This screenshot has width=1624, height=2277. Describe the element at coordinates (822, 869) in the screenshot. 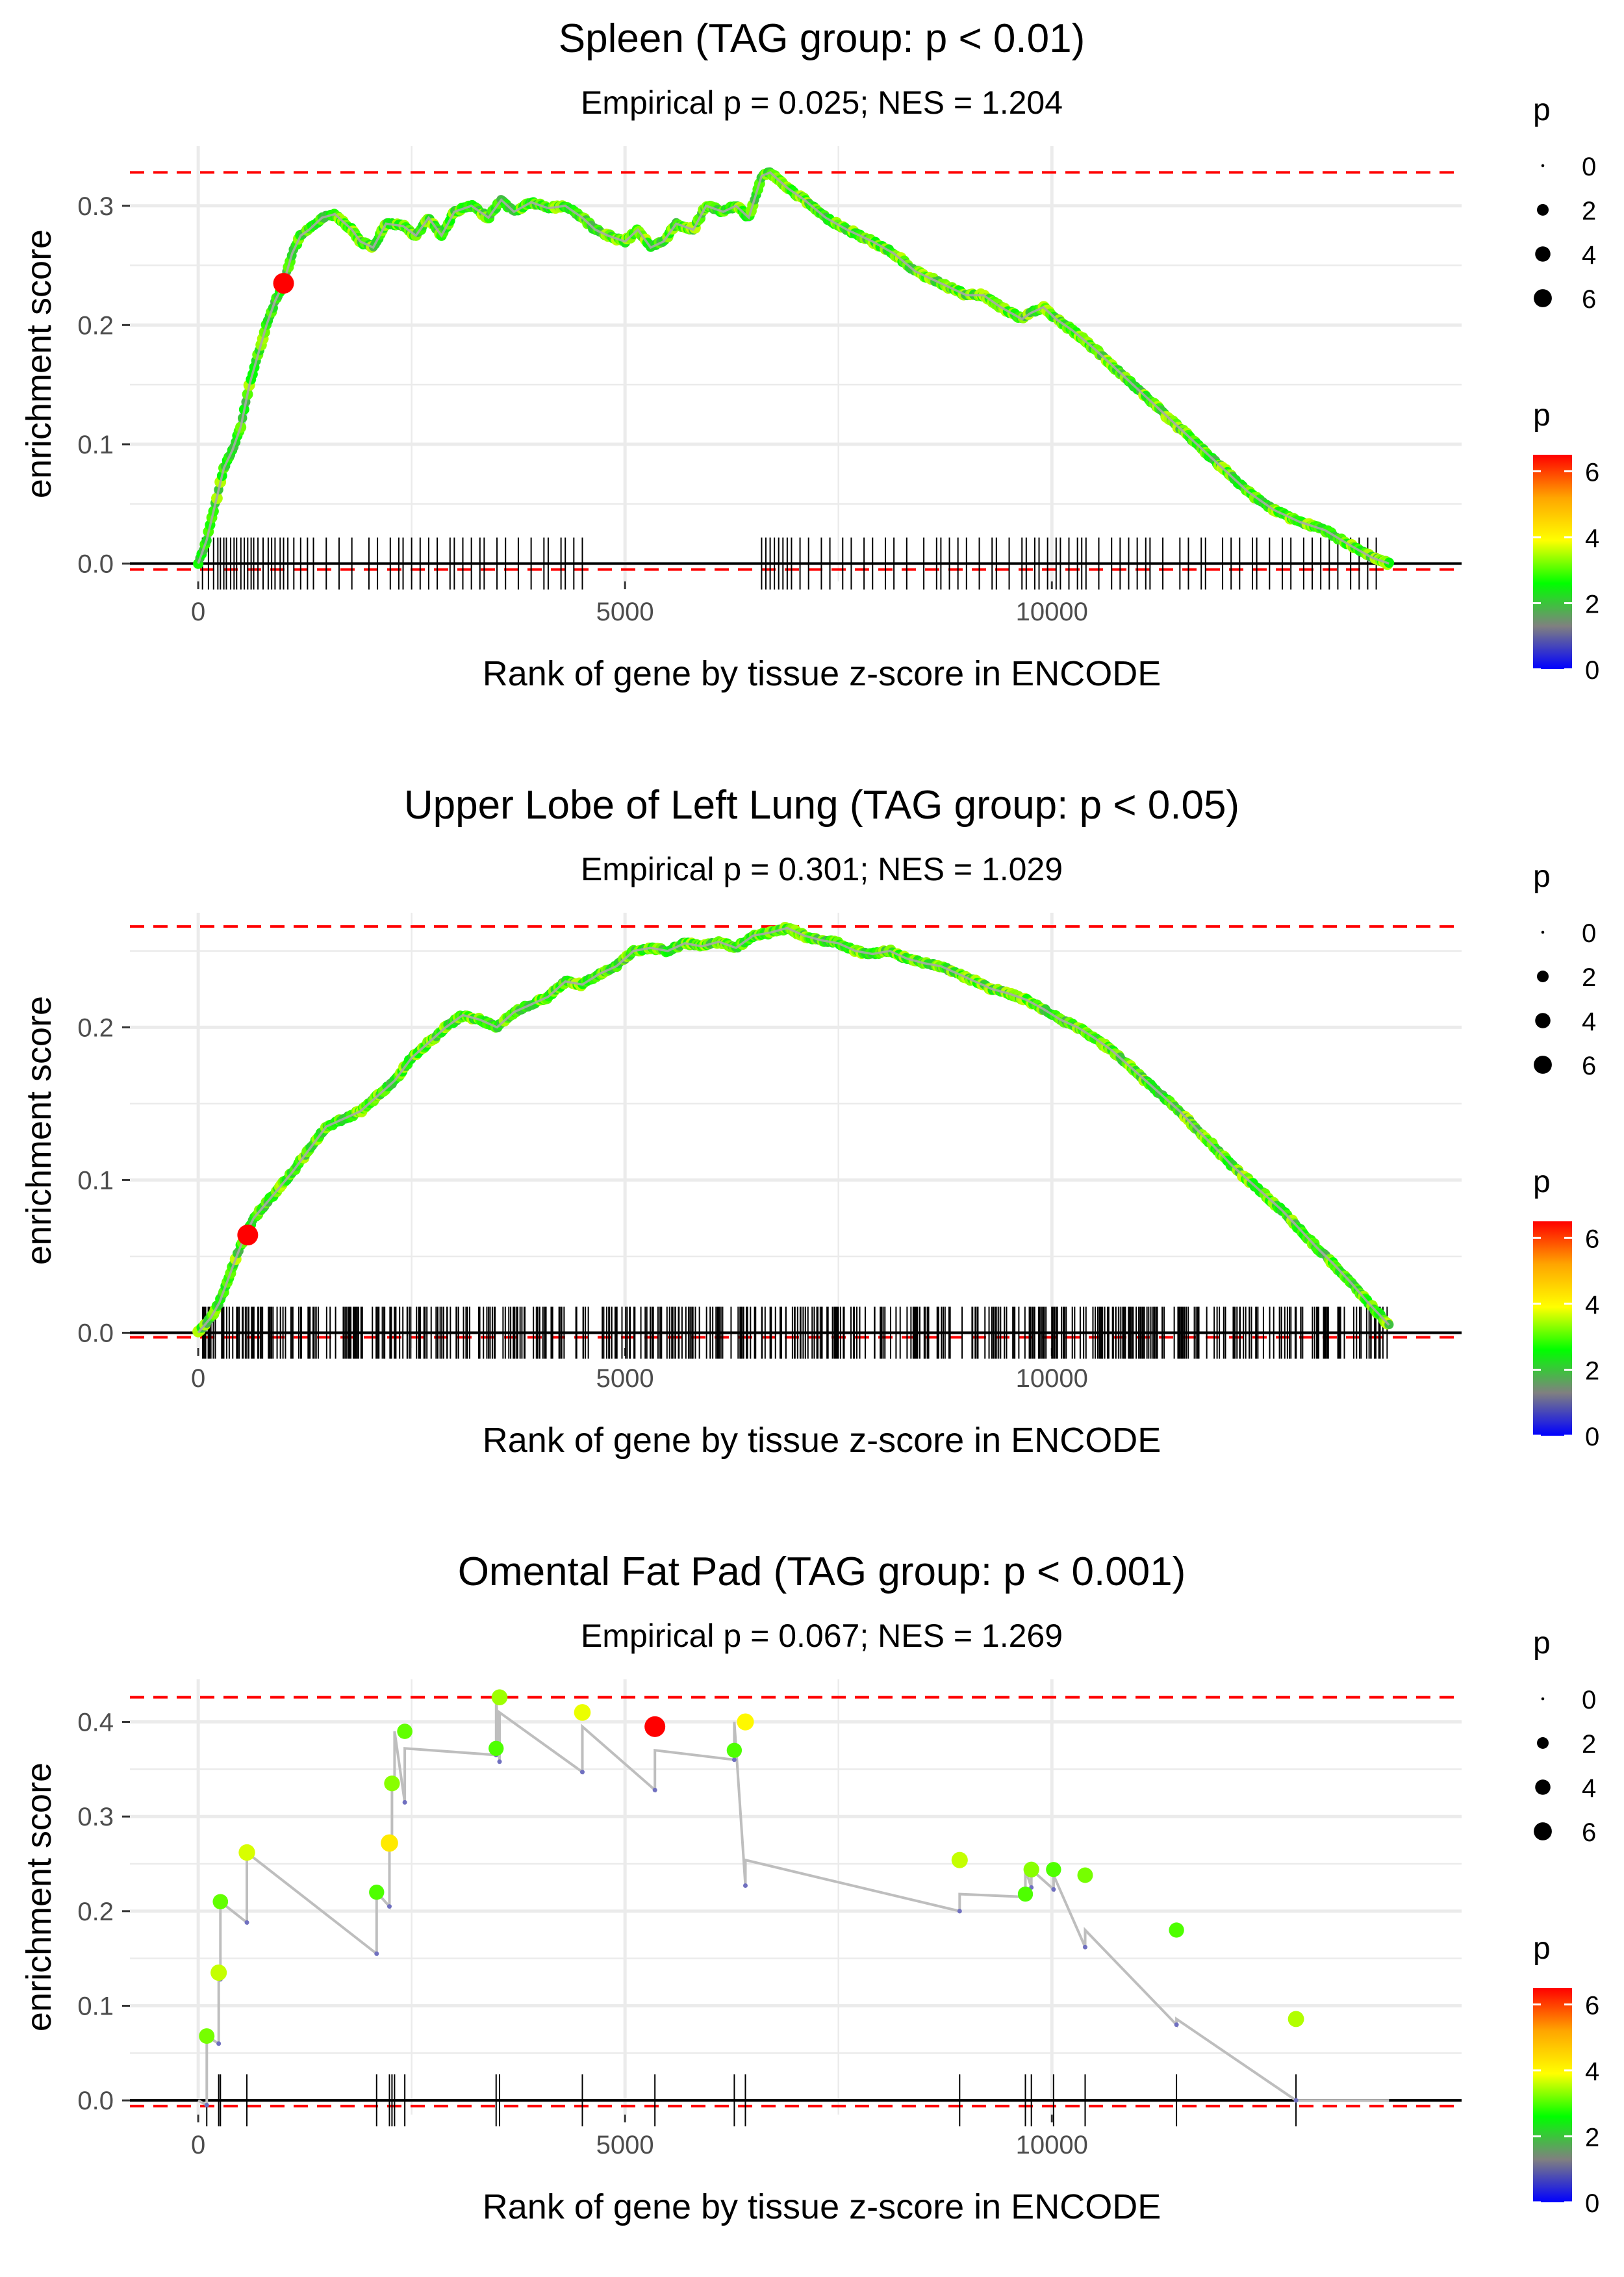

I see `chart-subtitle: Empirical p = 0.301; NES = 1.029` at that location.